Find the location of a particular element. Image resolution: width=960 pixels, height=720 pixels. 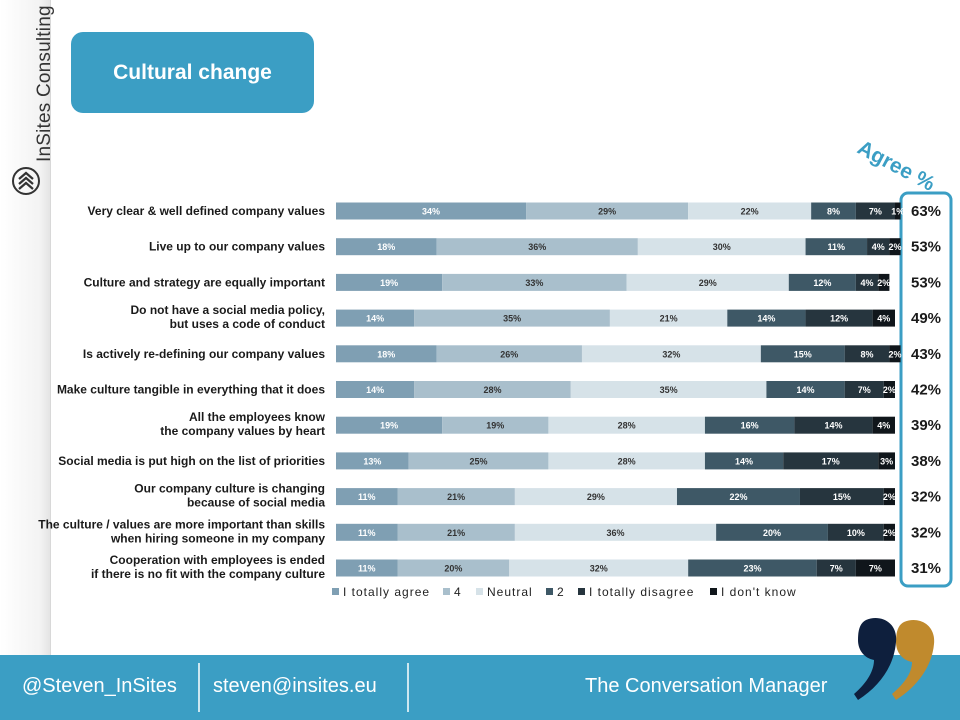

agree-value: 43% is located at coordinates (926, 354).